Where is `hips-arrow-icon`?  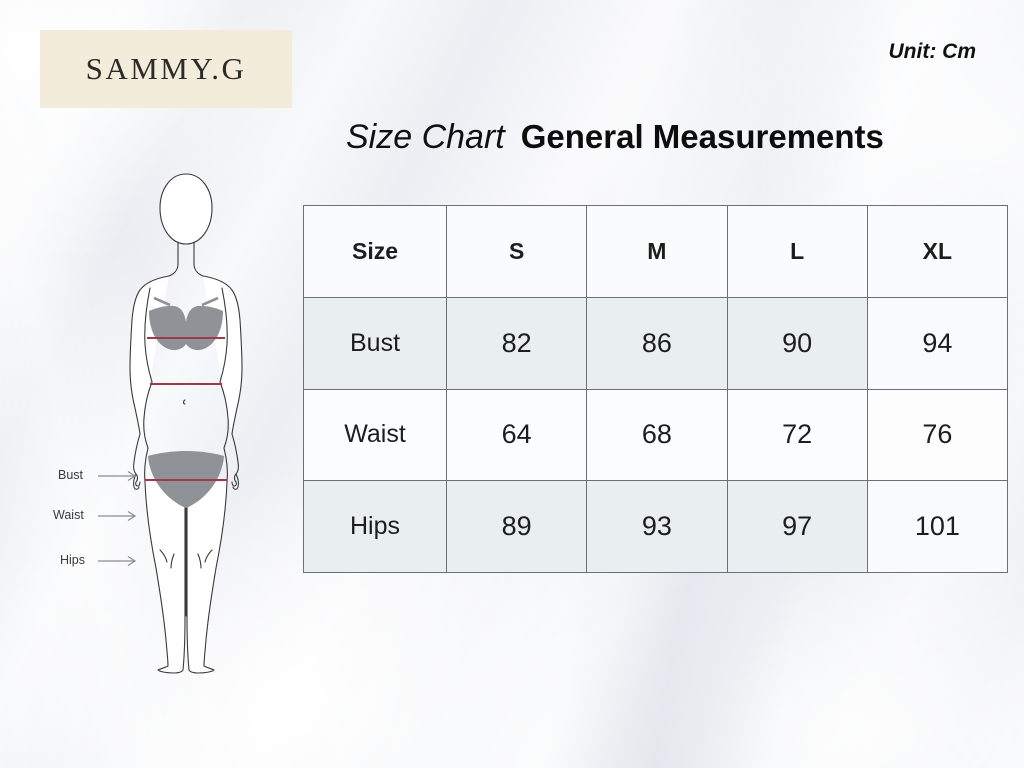 hips-arrow-icon is located at coordinates (117, 561).